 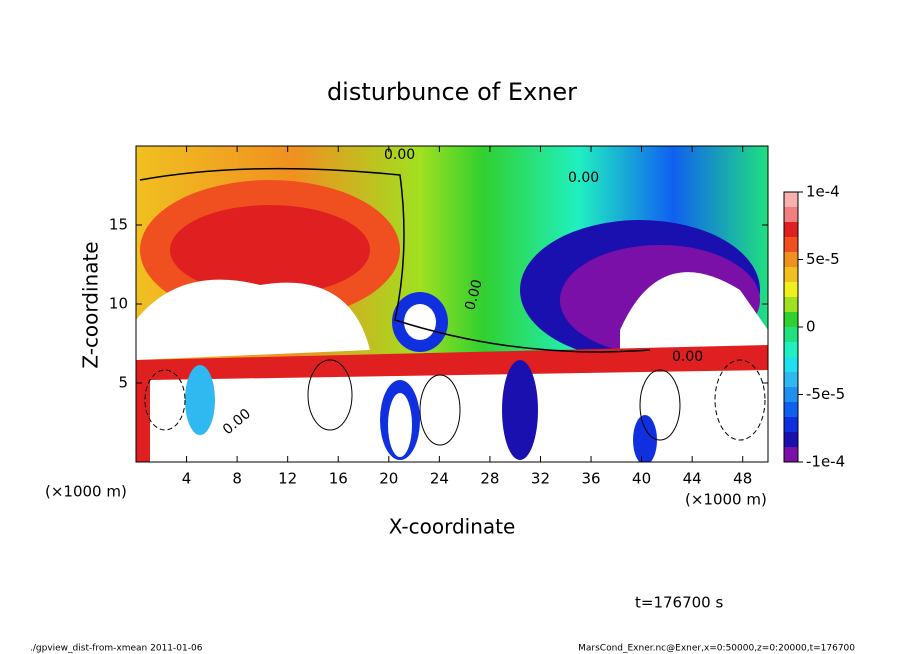 What do you see at coordinates (811, 327) in the screenshot?
I see `colorbar-tick-label: 0` at bounding box center [811, 327].